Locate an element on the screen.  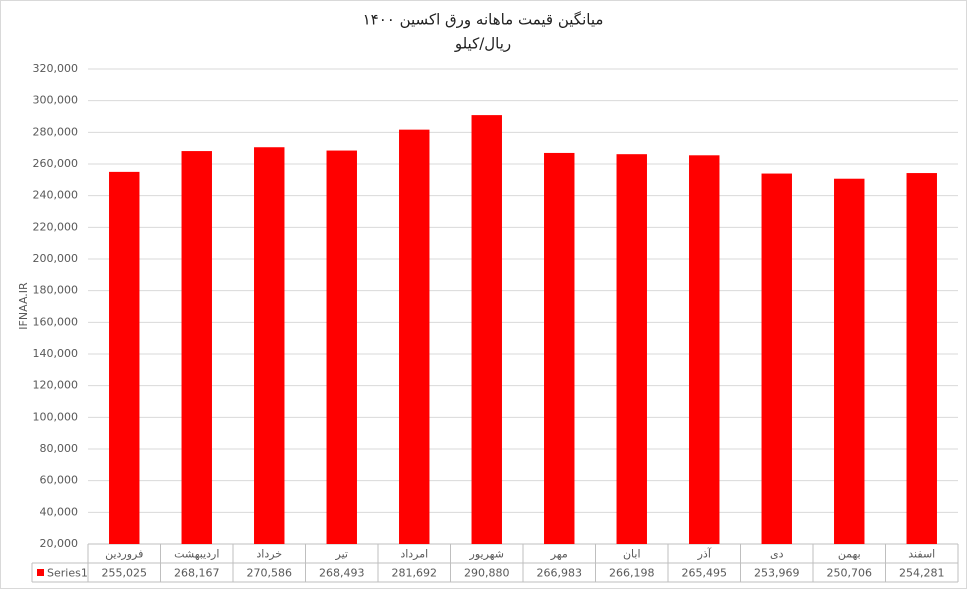
y-tick-label: 100,000 is located at coordinates (56, 416).